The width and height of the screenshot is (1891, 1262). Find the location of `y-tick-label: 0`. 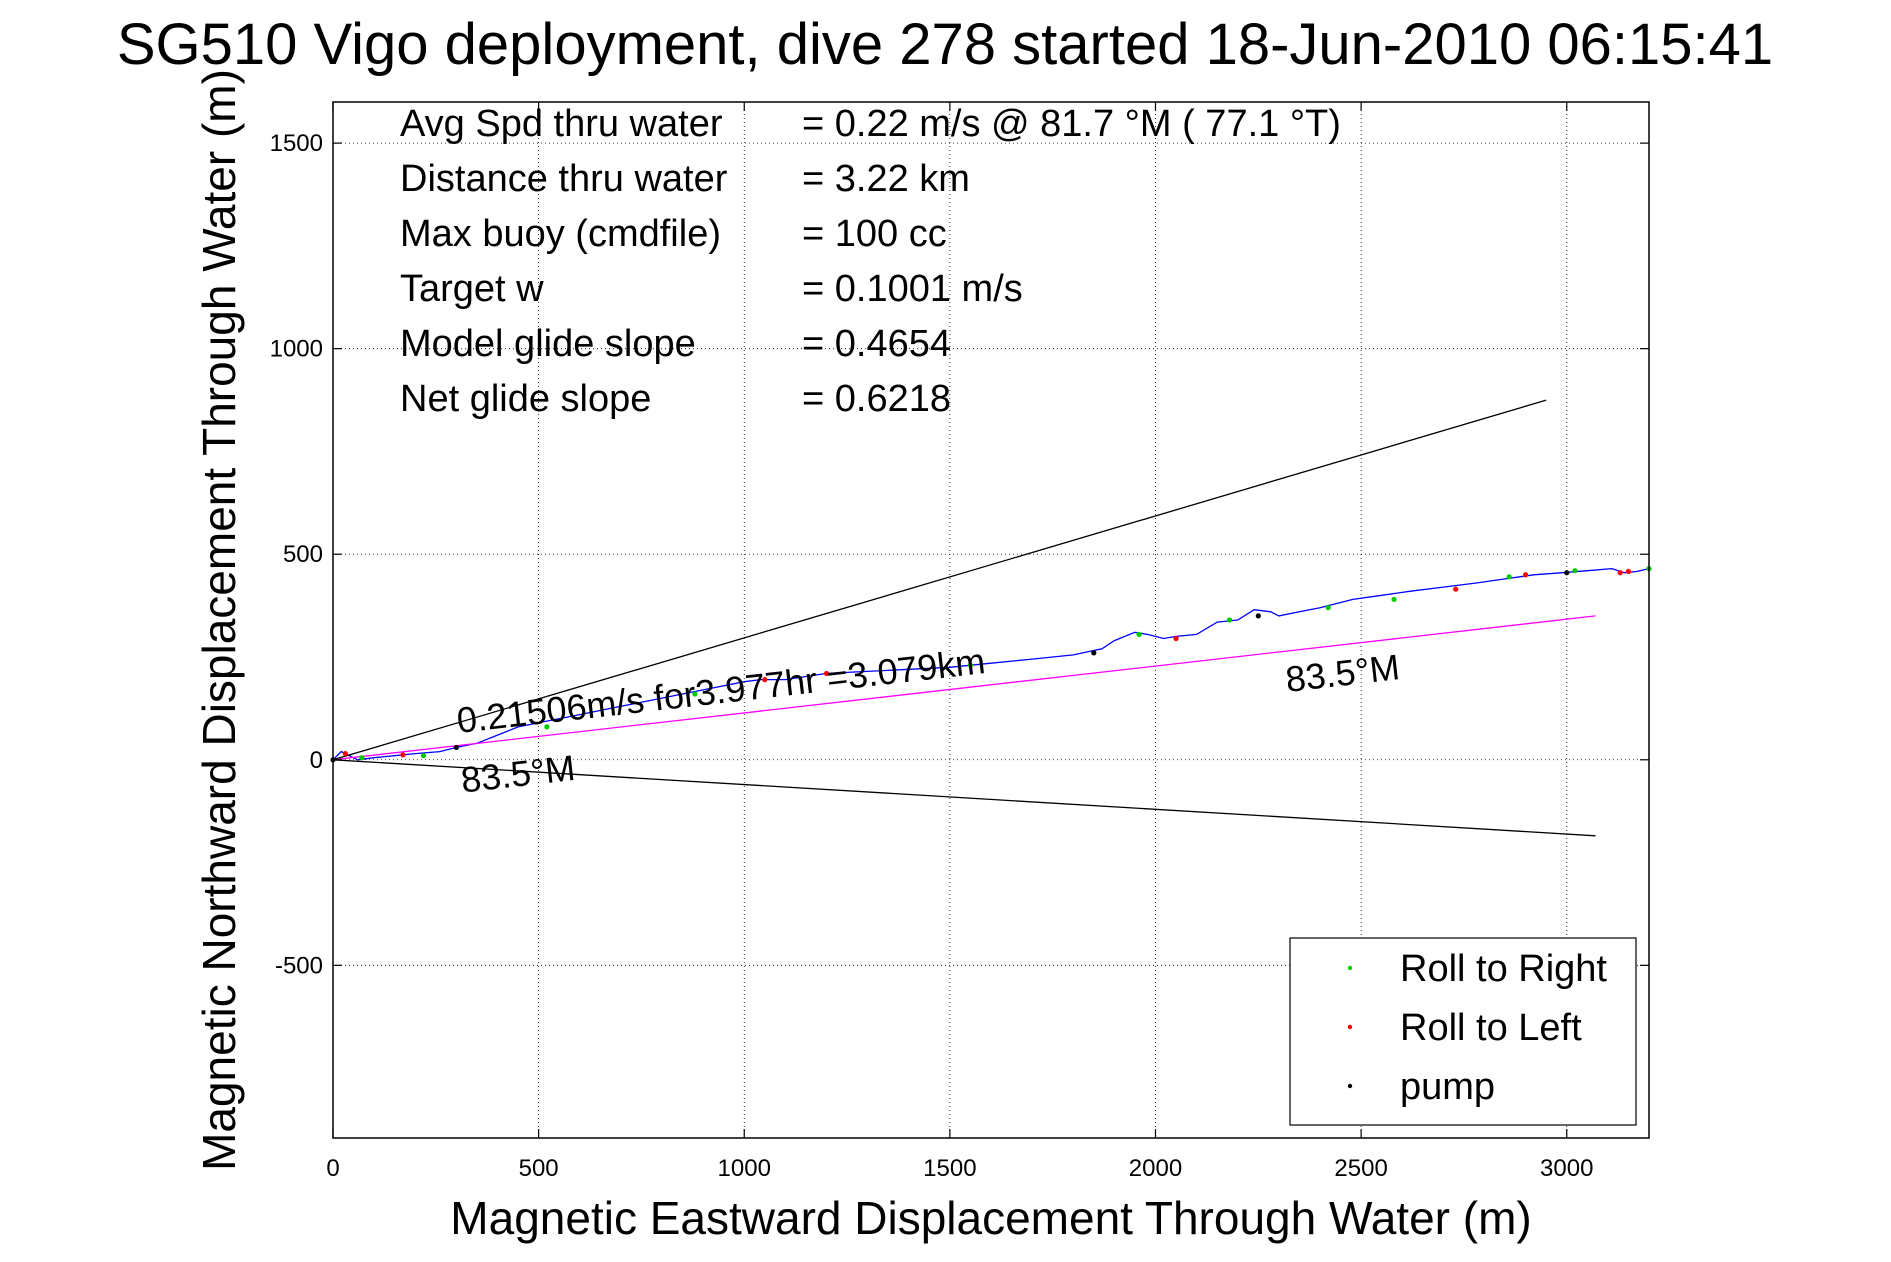

y-tick-label: 0 is located at coordinates (316, 760).